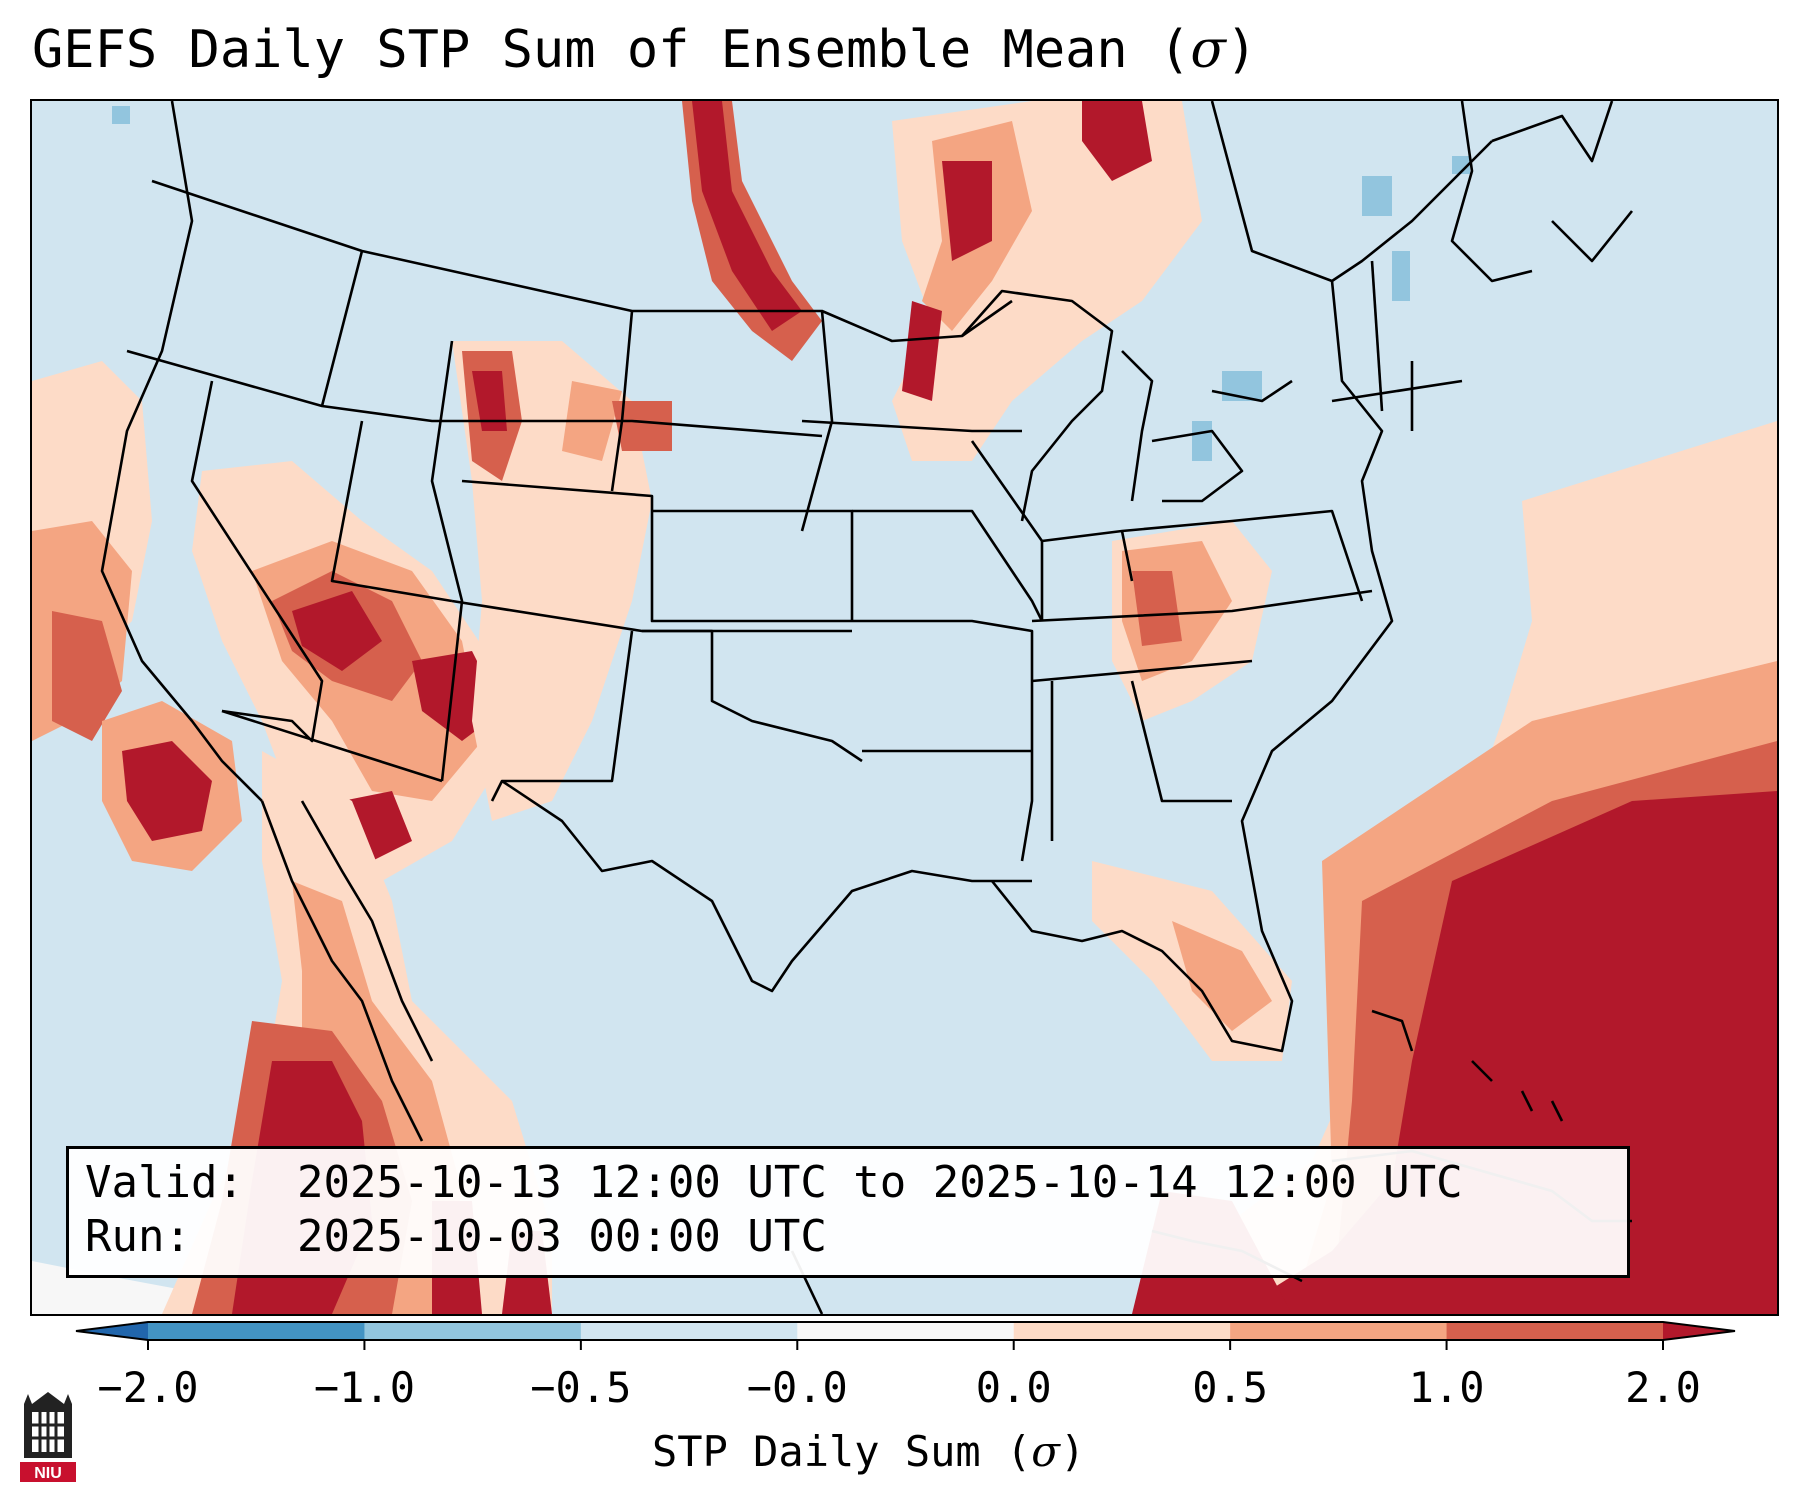 This screenshot has width=1803, height=1506. I want to click on colorbar-outline, so click(905, 1331).